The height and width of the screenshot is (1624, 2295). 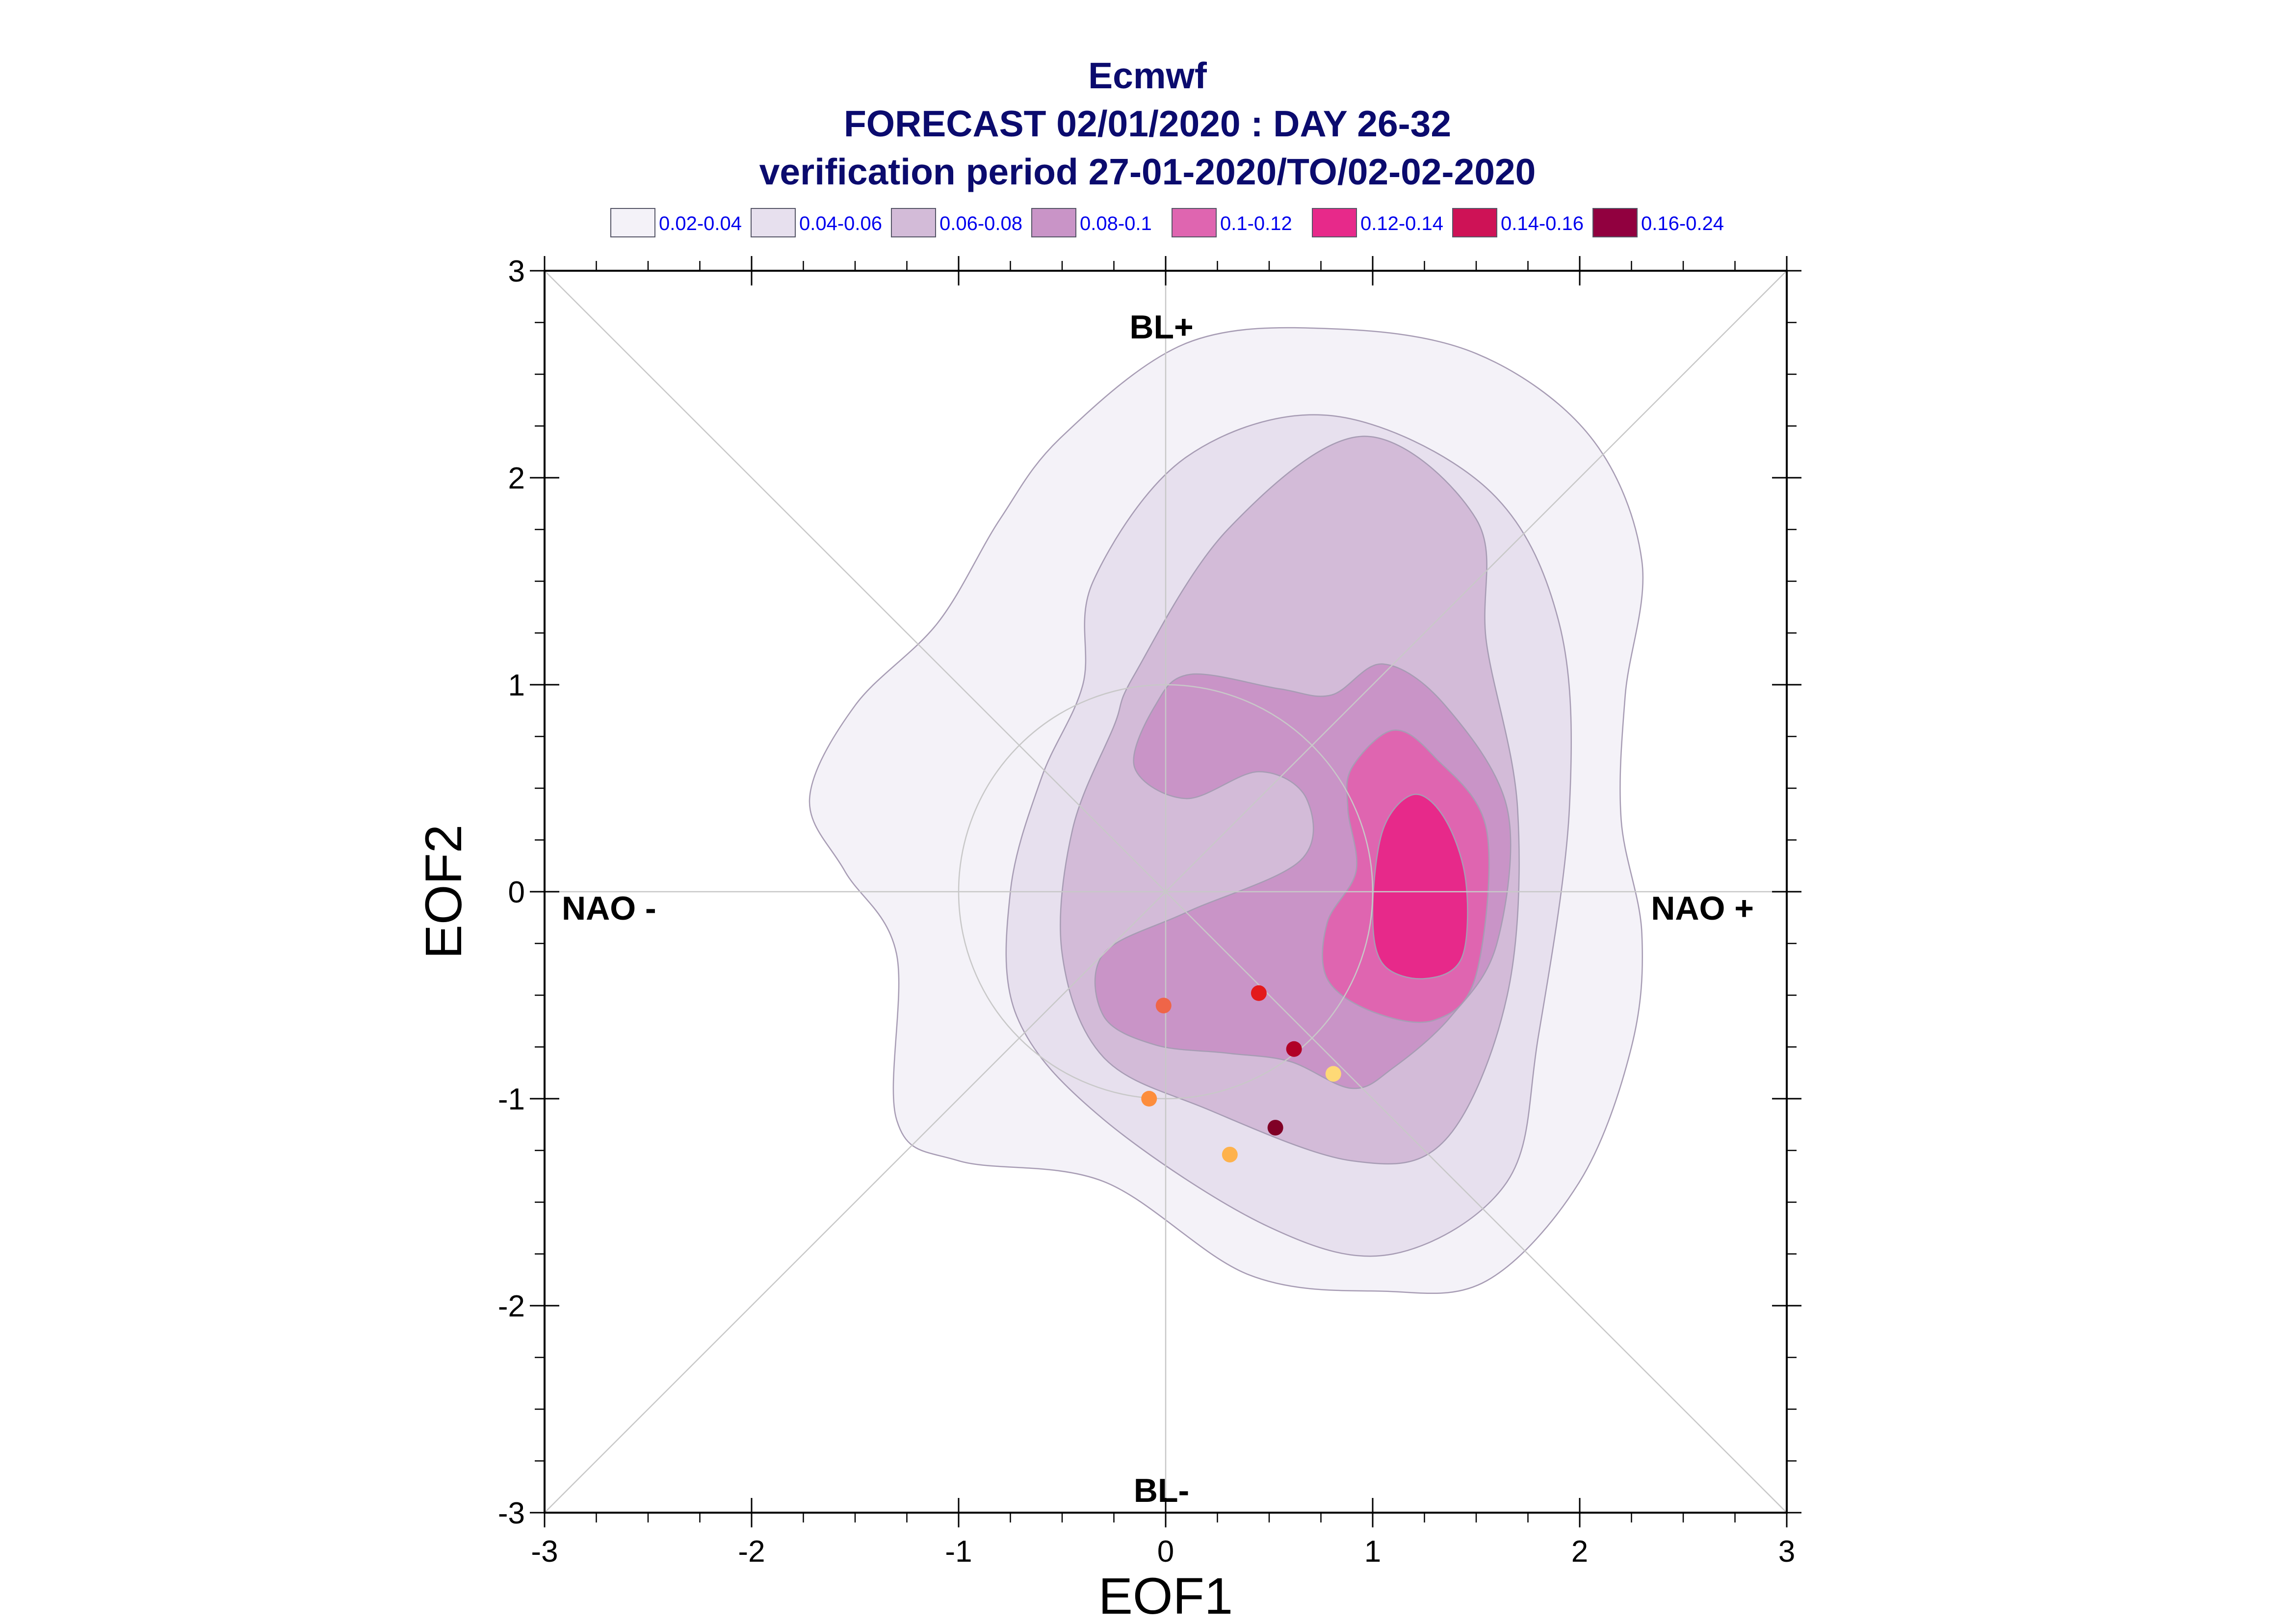 I want to click on x-tick-label: 2, so click(x=1580, y=1552).